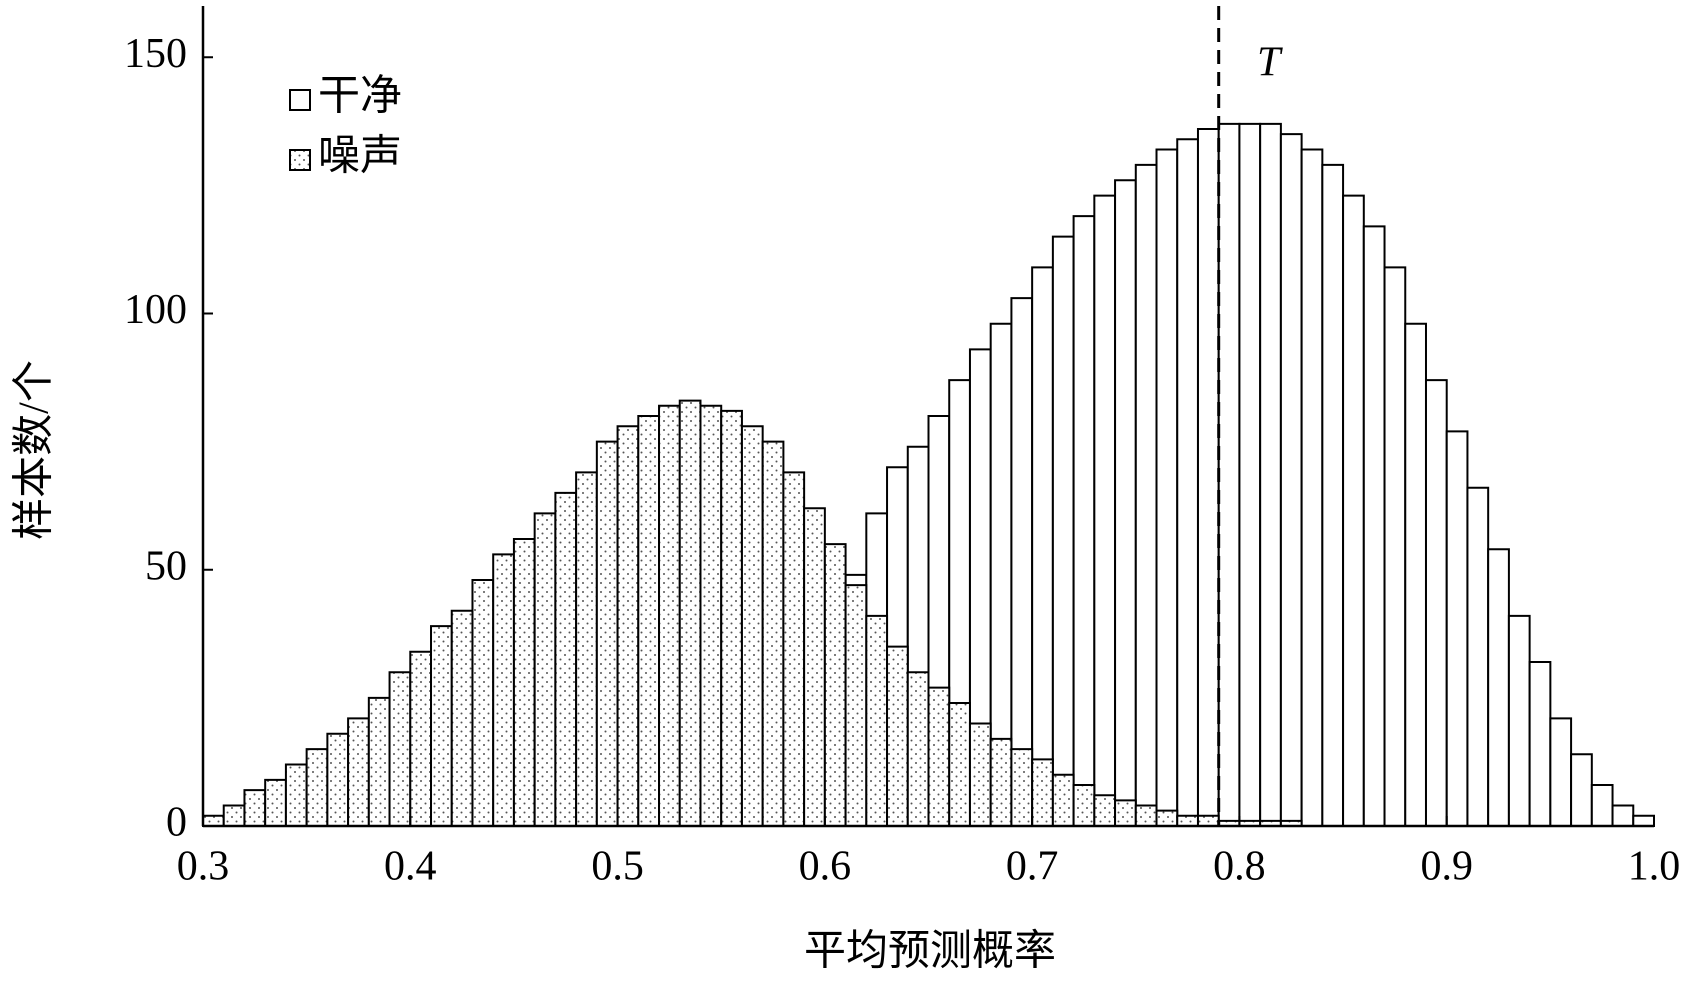  What do you see at coordinates (825, 867) in the screenshot?
I see `x-tick-label: 0.6` at bounding box center [825, 867].